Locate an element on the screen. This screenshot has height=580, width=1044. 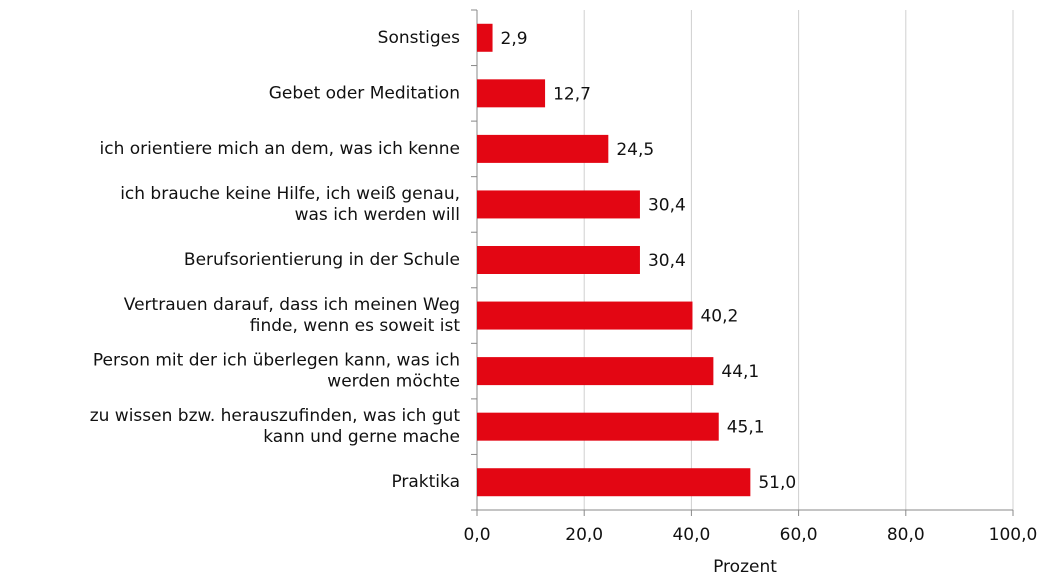
value-label: 2,9 is located at coordinates (514, 39).